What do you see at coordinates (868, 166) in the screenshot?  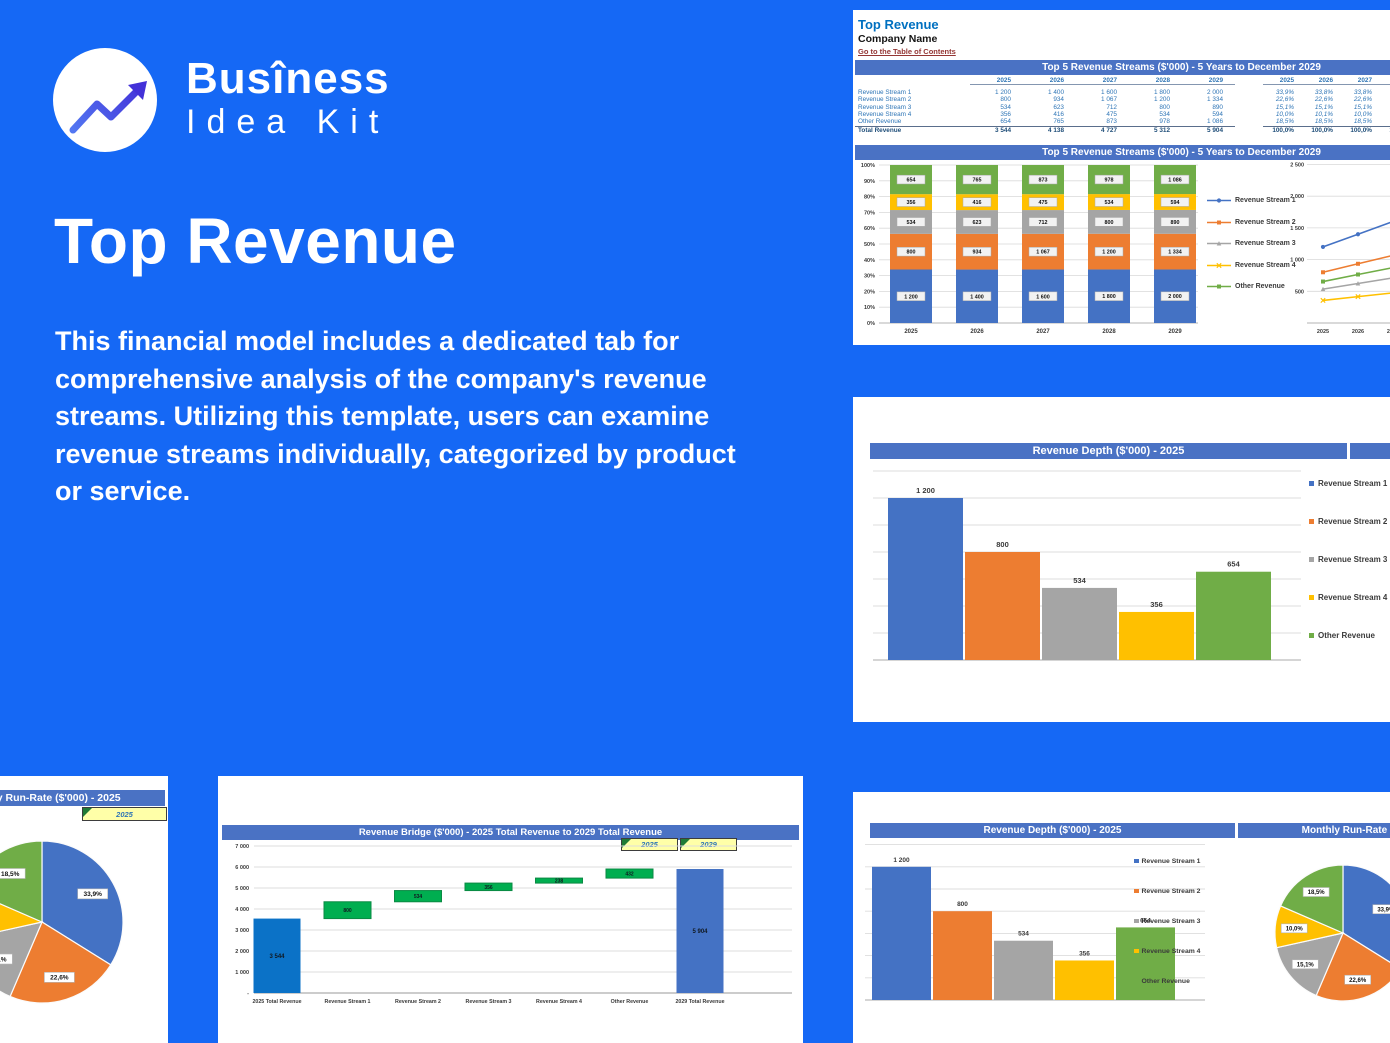 I see `axis-label: 100%` at bounding box center [868, 166].